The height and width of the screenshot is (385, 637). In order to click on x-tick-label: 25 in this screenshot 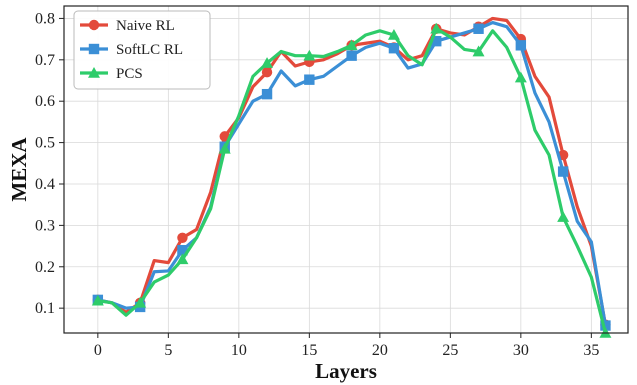, I will do `click(450, 350)`.